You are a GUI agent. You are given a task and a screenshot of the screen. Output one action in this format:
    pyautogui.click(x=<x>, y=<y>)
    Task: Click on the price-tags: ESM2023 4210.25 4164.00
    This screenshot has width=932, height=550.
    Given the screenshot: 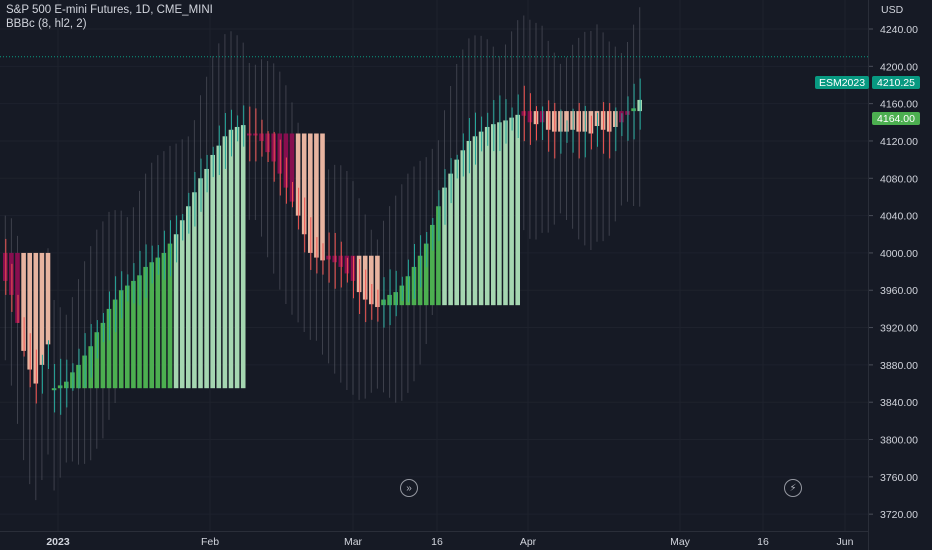 What is the action you would take?
    pyautogui.click(x=867, y=100)
    